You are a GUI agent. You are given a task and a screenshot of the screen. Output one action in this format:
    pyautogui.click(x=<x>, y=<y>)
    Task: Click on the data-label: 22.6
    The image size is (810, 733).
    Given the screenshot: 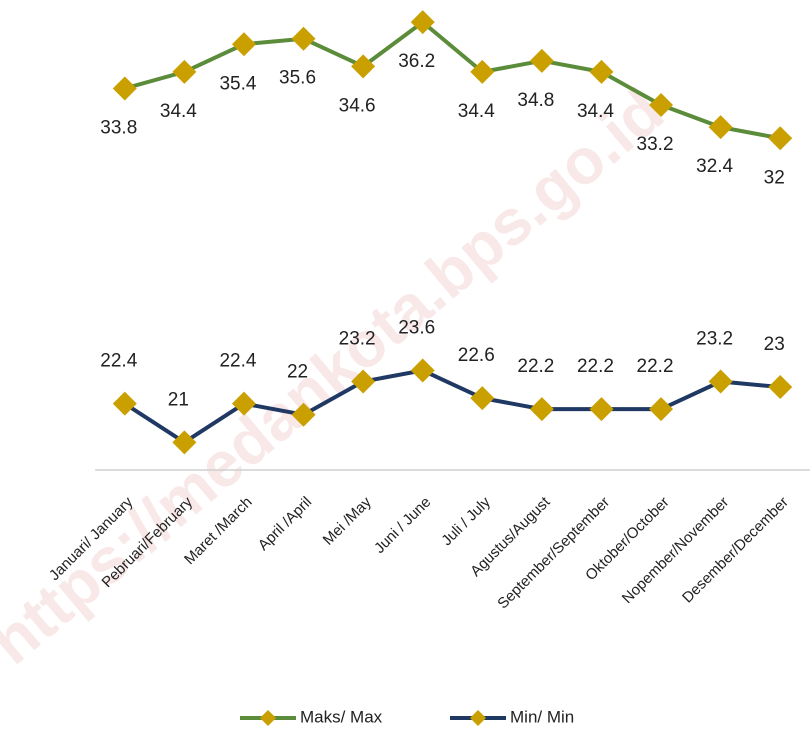 What is the action you would take?
    pyautogui.click(x=476, y=355)
    